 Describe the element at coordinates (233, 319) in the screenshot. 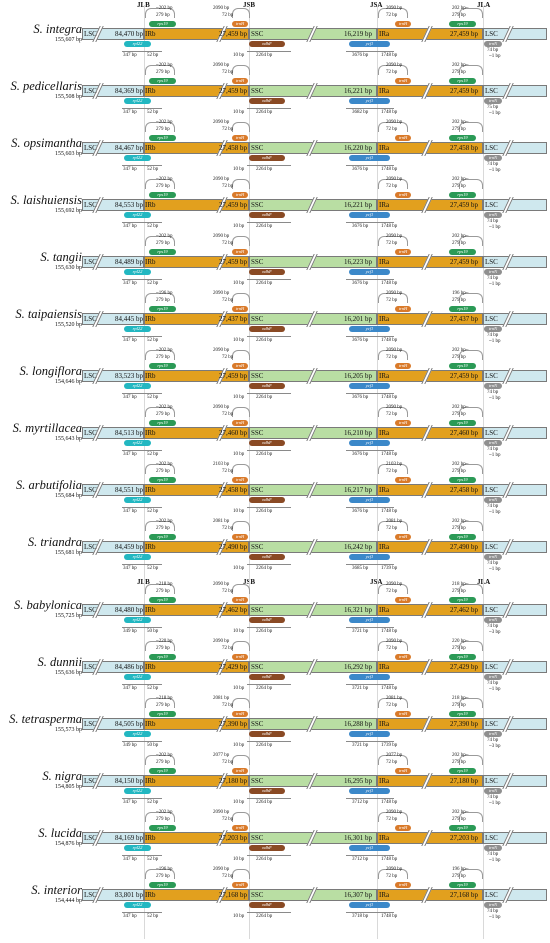

I see `irb-length: 27,437 bp` at that location.